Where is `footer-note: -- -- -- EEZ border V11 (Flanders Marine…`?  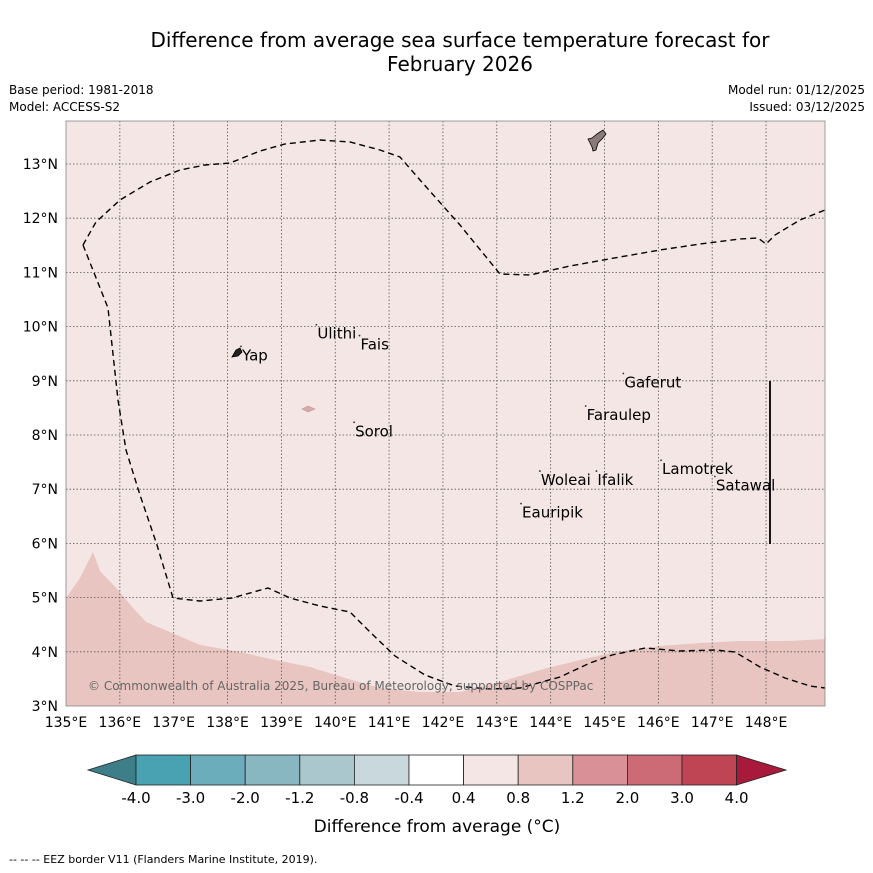 footer-note: -- -- -- EEZ border V11 (Flanders Marine… is located at coordinates (163, 859).